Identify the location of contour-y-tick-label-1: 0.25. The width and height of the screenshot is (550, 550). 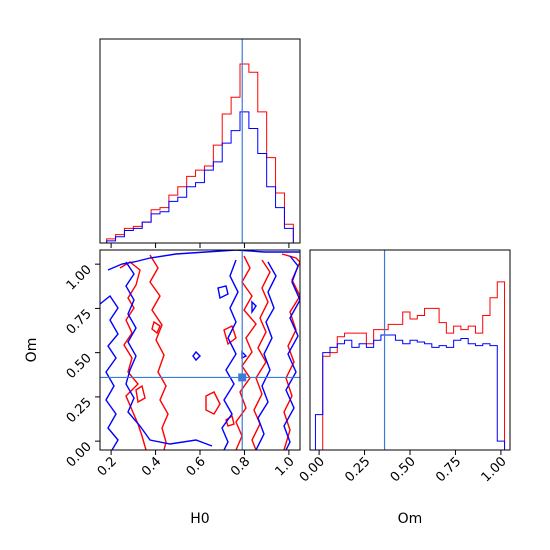
(79, 410).